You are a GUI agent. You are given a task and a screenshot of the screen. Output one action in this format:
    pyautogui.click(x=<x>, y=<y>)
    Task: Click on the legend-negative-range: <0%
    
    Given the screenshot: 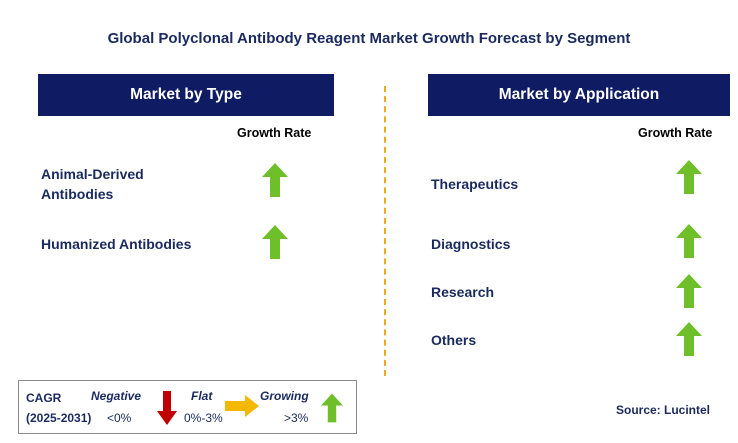 What is the action you would take?
    pyautogui.click(x=119, y=418)
    